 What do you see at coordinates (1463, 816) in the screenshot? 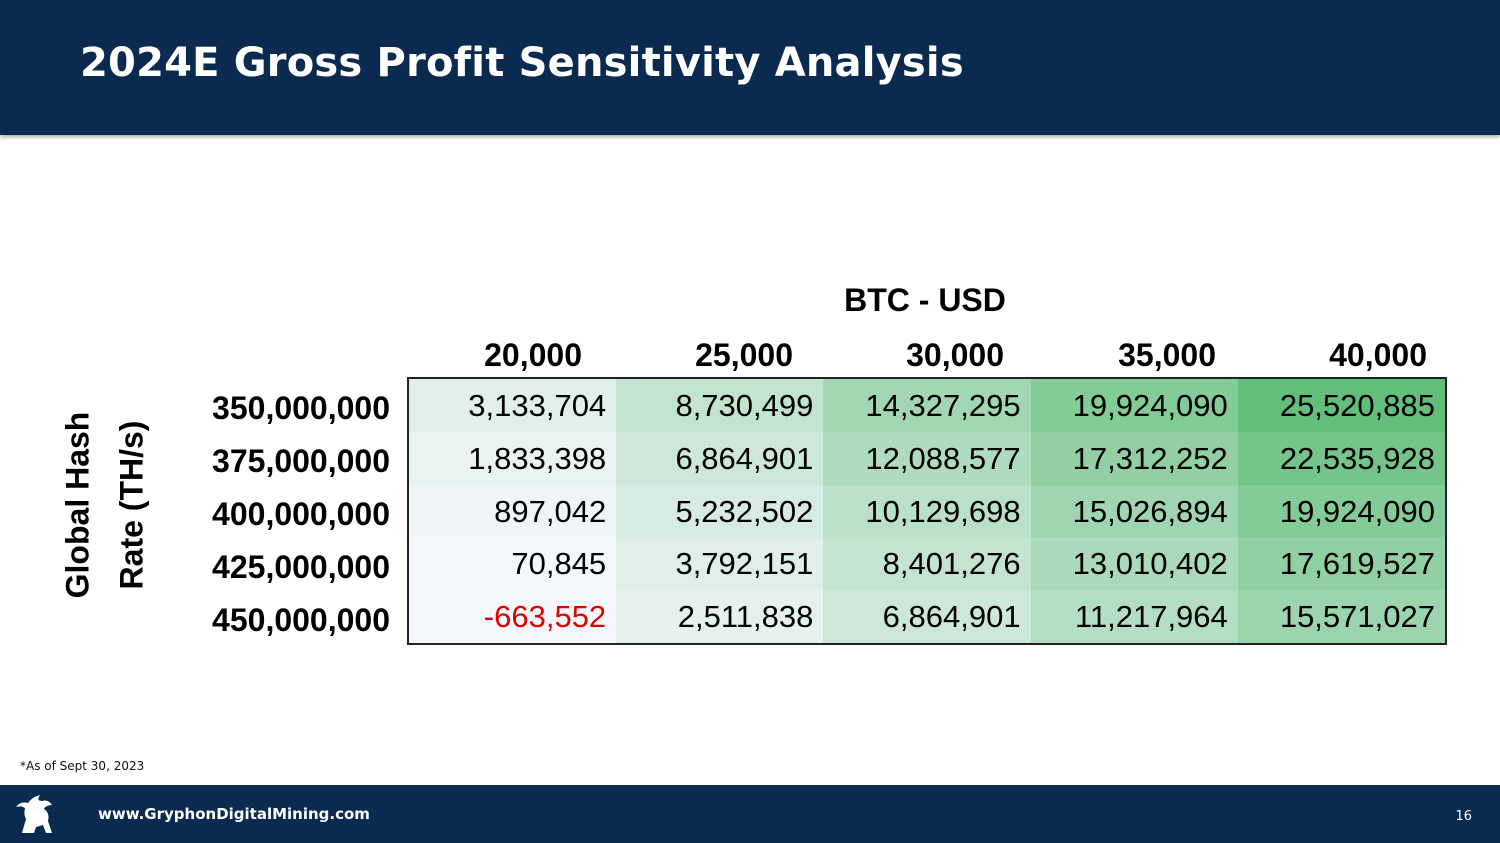
I see `page-number: 16` at bounding box center [1463, 816].